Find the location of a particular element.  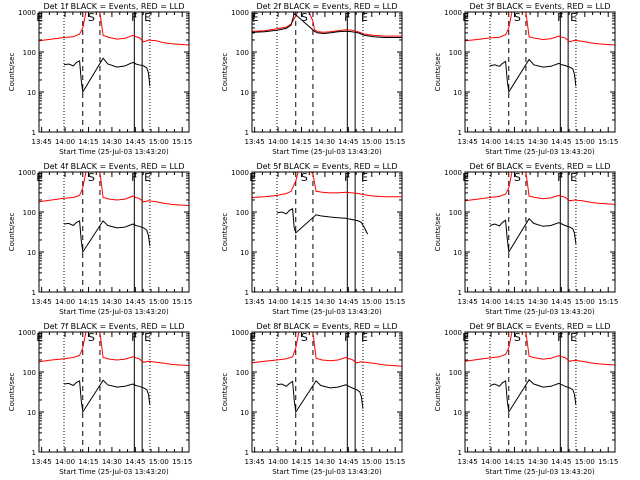

chart-8-xtick-label: 14:30 is located at coordinates (325, 462).